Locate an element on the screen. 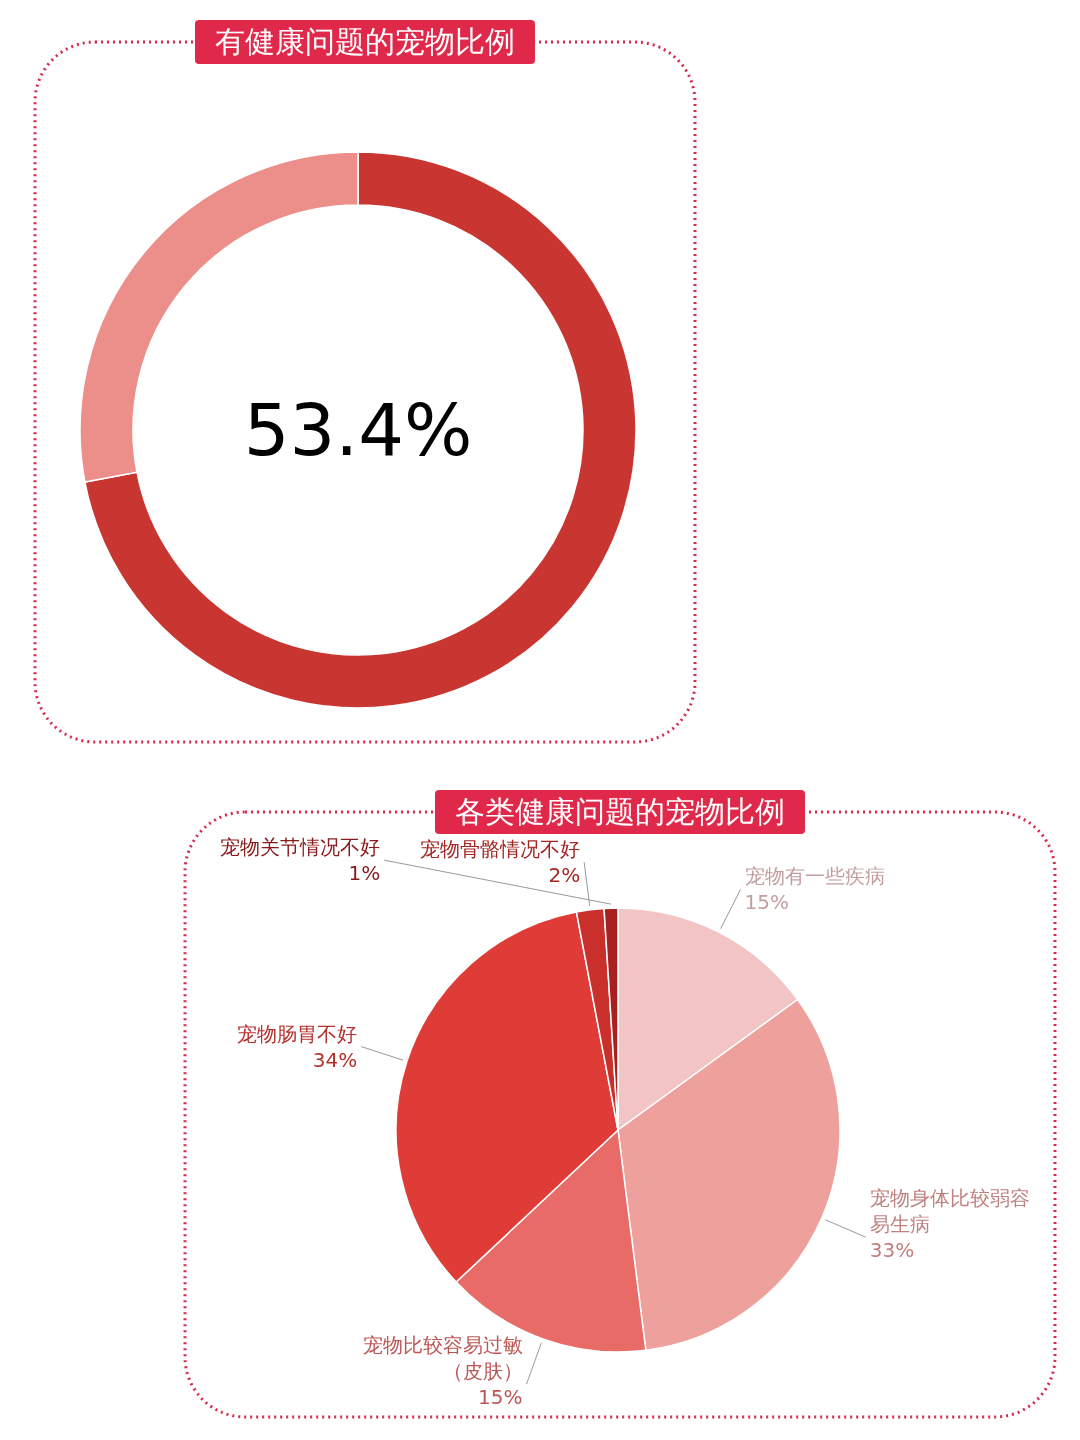 The width and height of the screenshot is (1080, 1440). chart-title: 有健康问题的宠物比例 is located at coordinates (365, 41).